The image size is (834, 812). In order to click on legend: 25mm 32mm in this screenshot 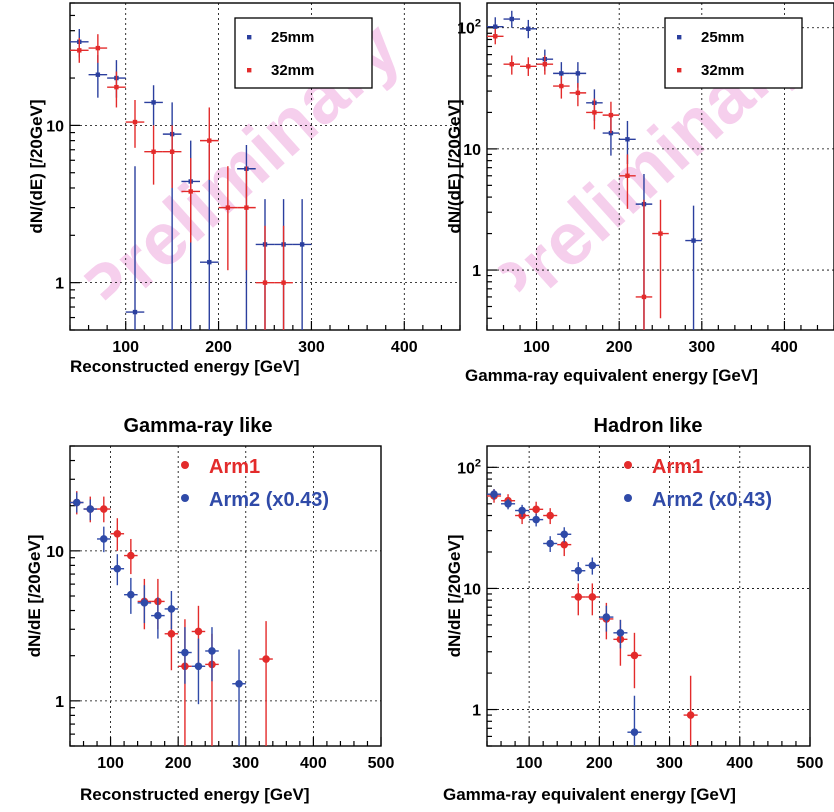, I will do `click(303, 53)`.